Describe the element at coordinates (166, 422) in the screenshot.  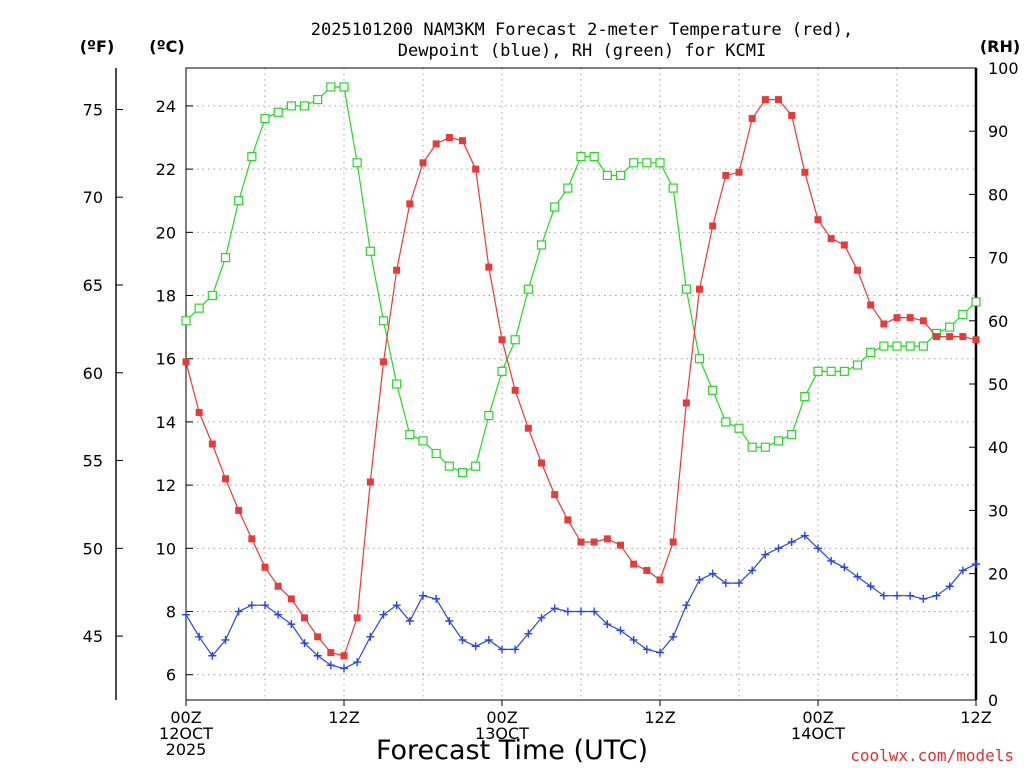
I see `celsius-tick-label: 14` at that location.